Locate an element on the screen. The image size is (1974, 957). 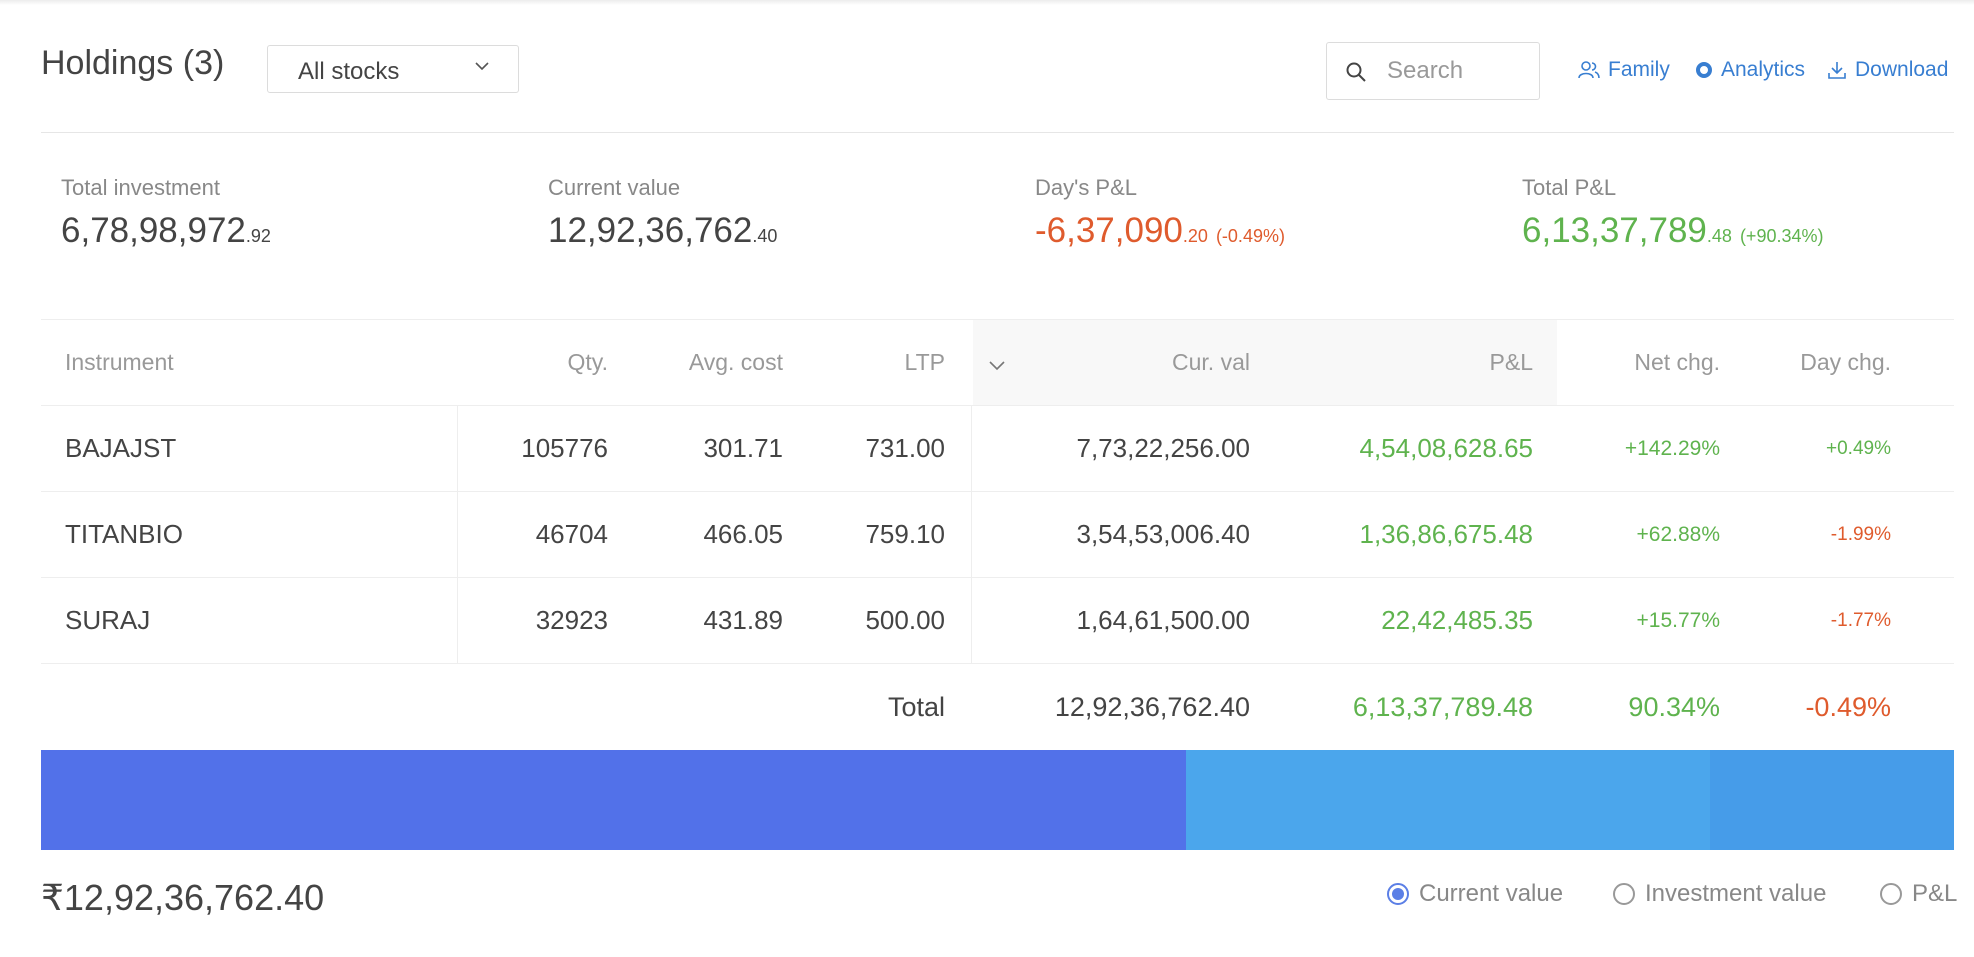
total-pnl: 6,13,37,789.48 is located at coordinates (1442, 706).